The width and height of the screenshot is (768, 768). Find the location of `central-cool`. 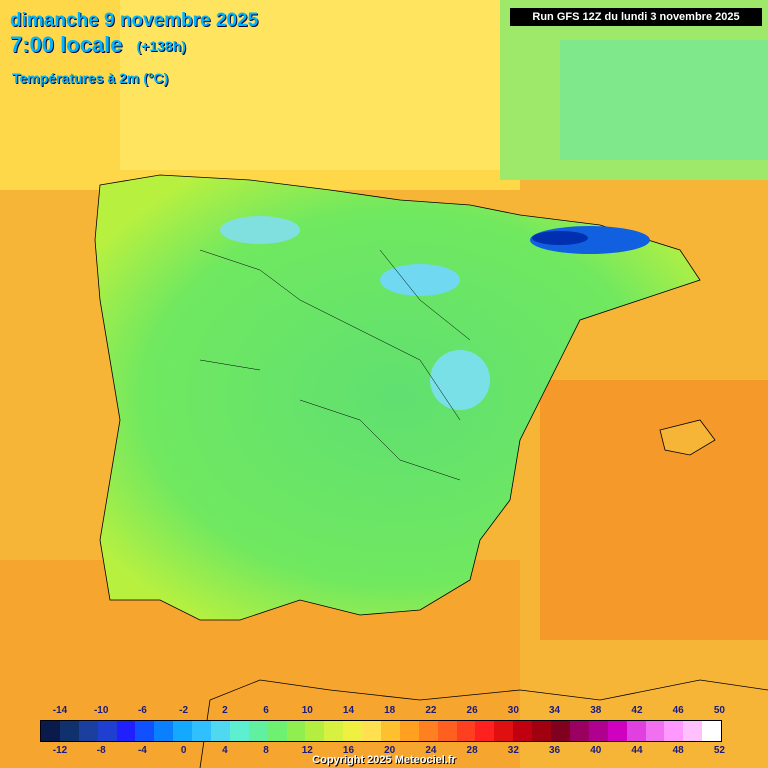

central-cool is located at coordinates (420, 280).